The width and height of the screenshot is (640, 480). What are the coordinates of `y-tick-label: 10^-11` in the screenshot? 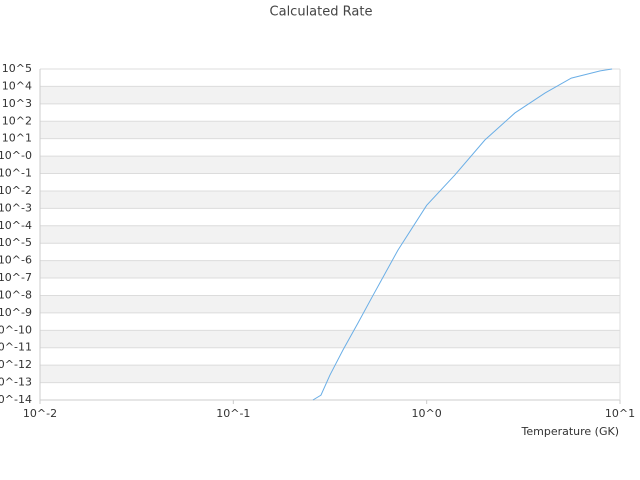 It's located at (16, 347).